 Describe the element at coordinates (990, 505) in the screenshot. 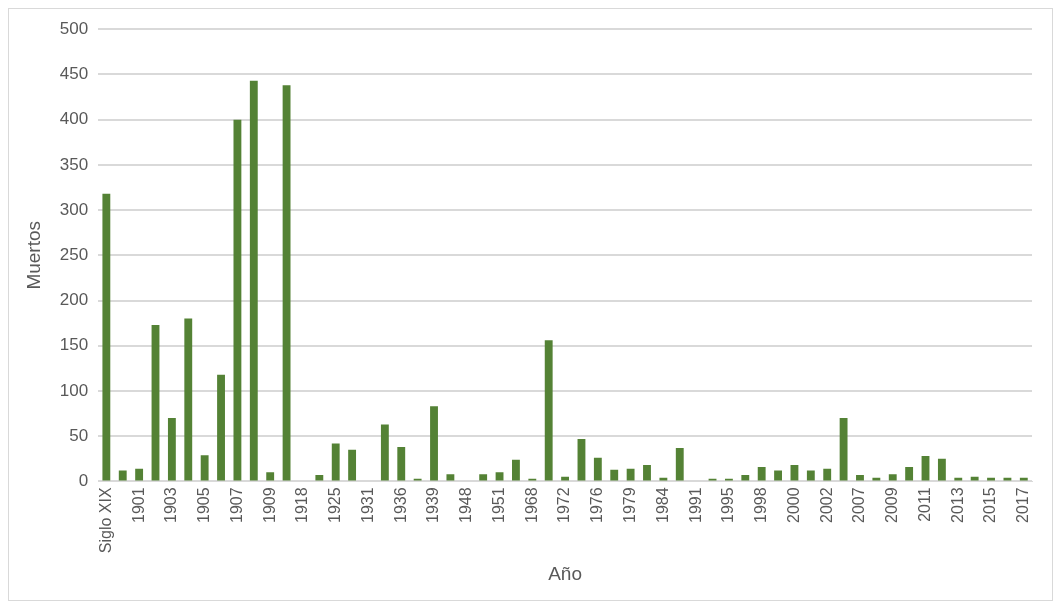

I see `x-tick-label: 2015` at that location.